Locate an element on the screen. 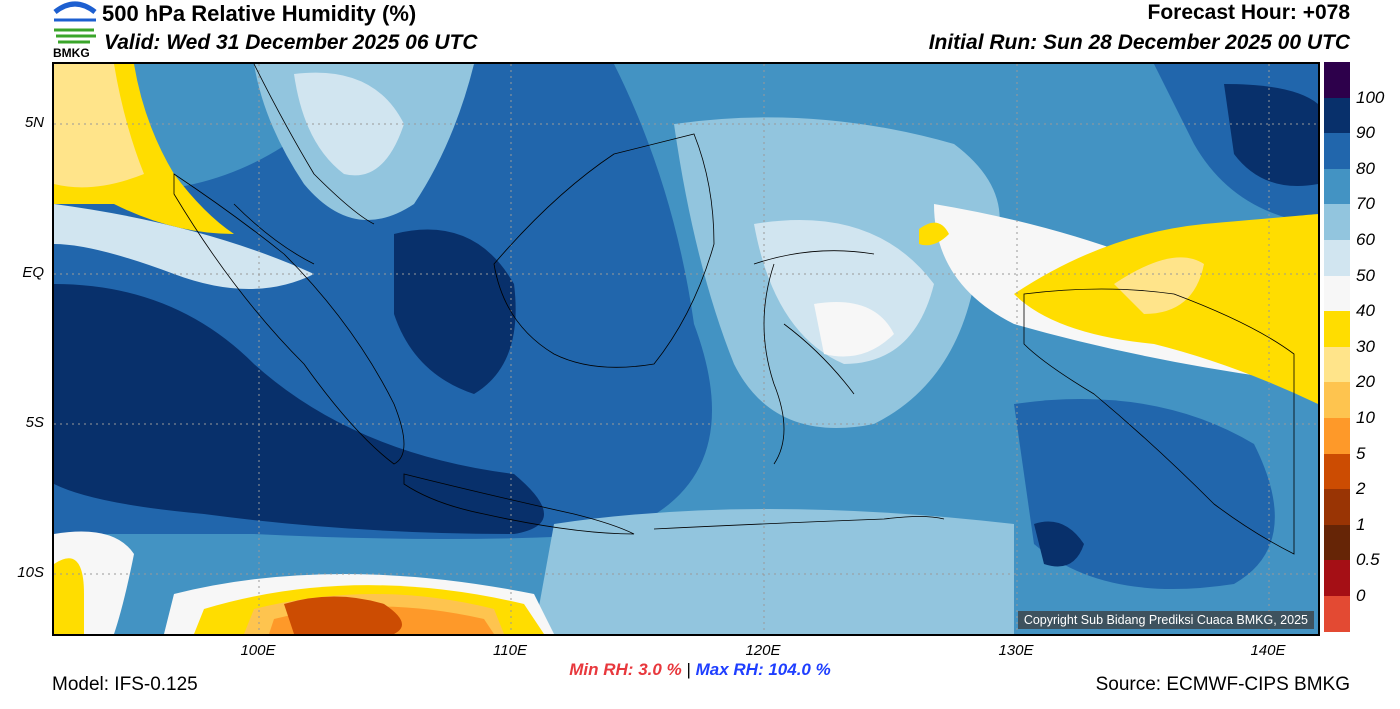  colorbar-label: 40 is located at coordinates (1365, 311).